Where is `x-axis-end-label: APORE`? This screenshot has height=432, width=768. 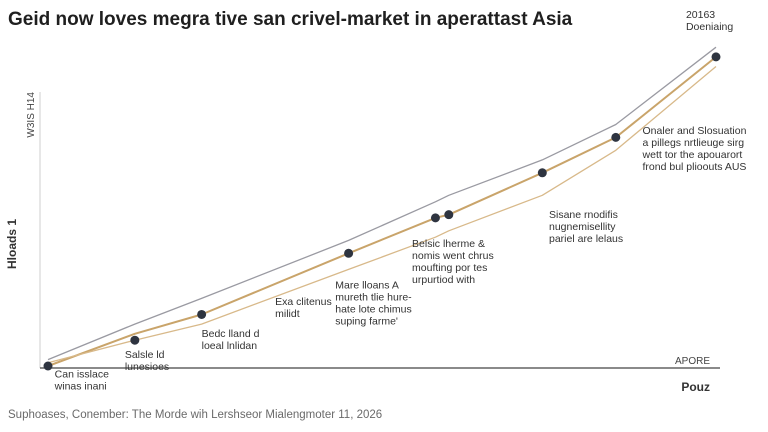
x-axis-end-label: APORE is located at coordinates (692, 361).